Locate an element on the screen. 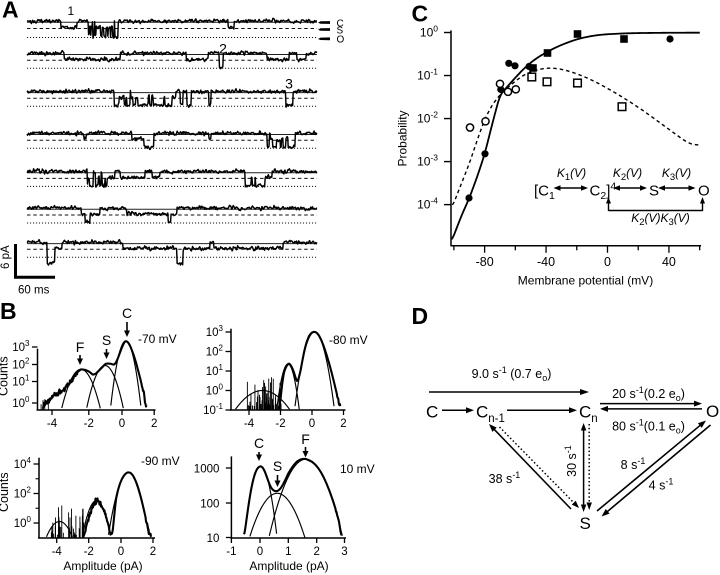 This screenshot has height=575, width=720. svg-text: 80 s-1(0.1 eo) is located at coordinates (648, 427).